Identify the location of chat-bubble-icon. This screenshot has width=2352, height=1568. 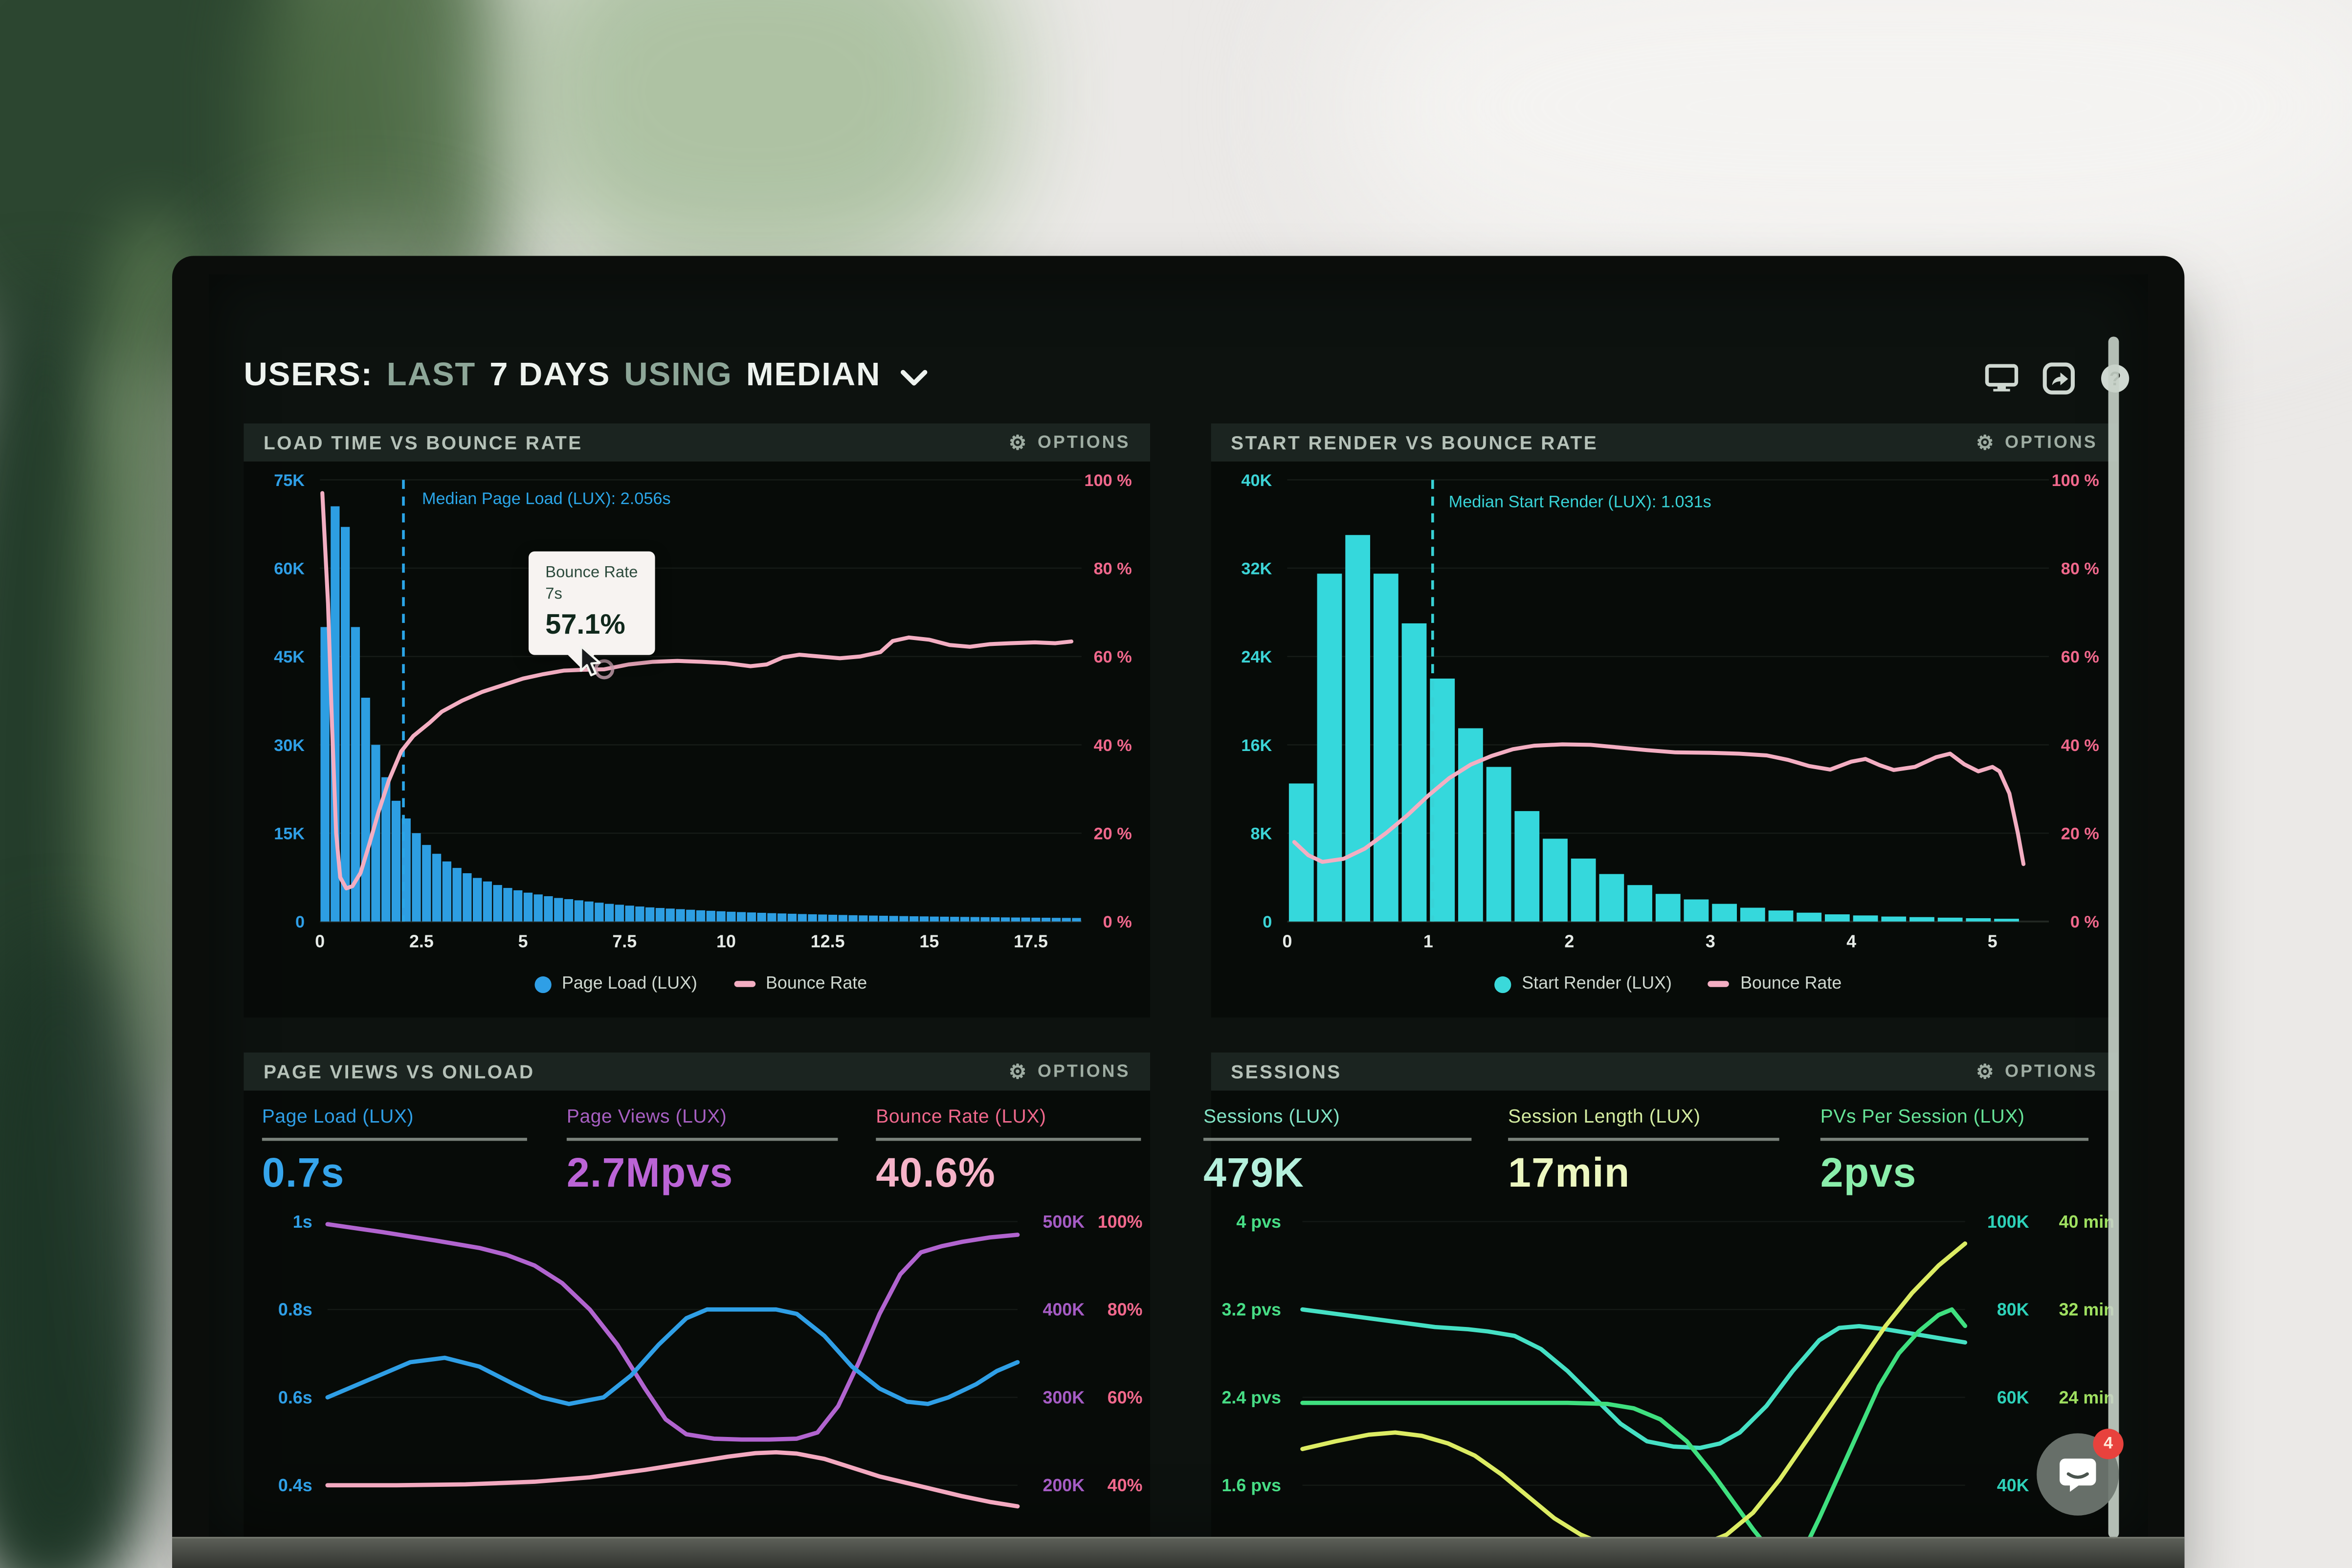
(2078, 1474).